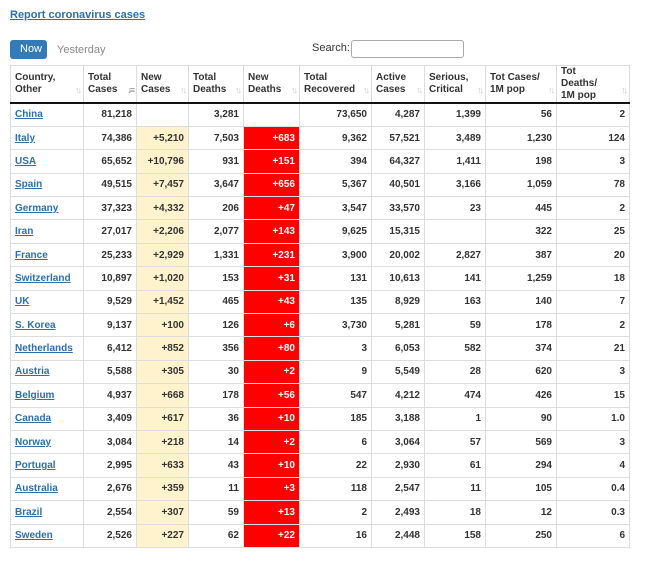 The height and width of the screenshot is (568, 650). I want to click on cell-new-deaths: +6, so click(271, 325).